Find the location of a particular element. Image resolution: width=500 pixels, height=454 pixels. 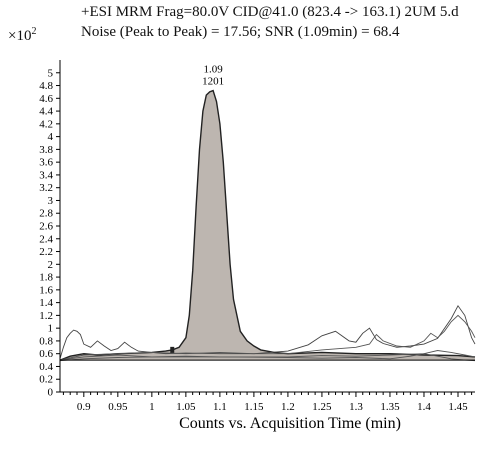

y-tick-label: 2.4 is located at coordinates (46, 239).